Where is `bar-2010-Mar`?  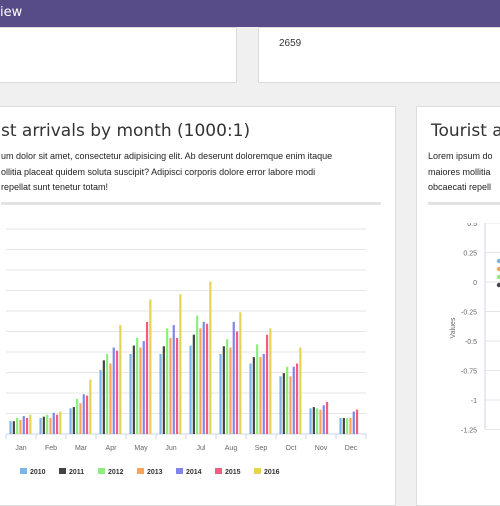
bar-2010-Mar is located at coordinates (70, 421).